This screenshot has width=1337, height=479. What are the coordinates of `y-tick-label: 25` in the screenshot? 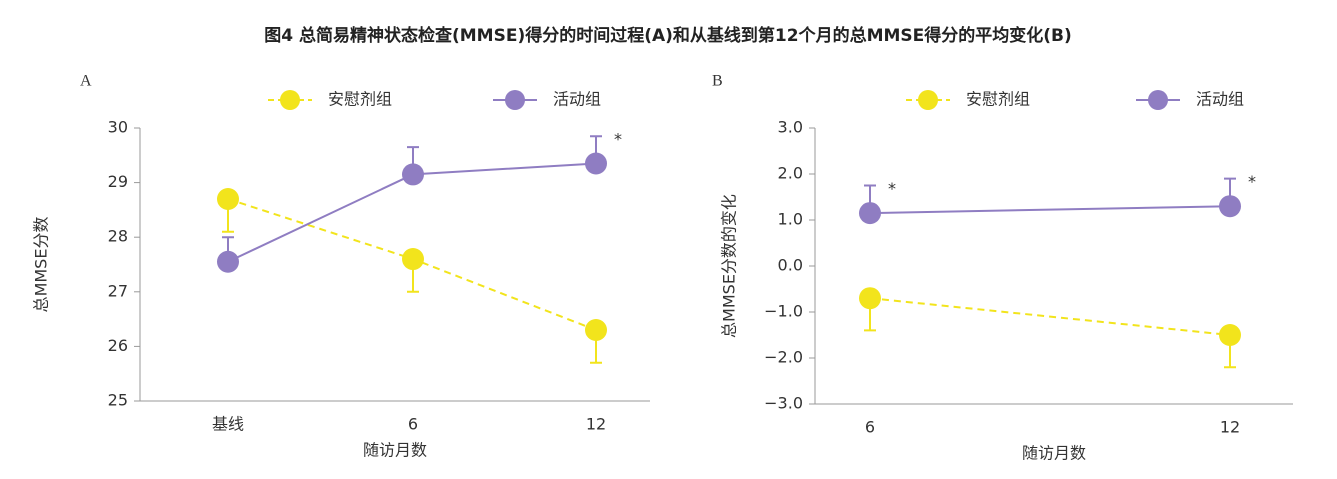 It's located at (118, 400).